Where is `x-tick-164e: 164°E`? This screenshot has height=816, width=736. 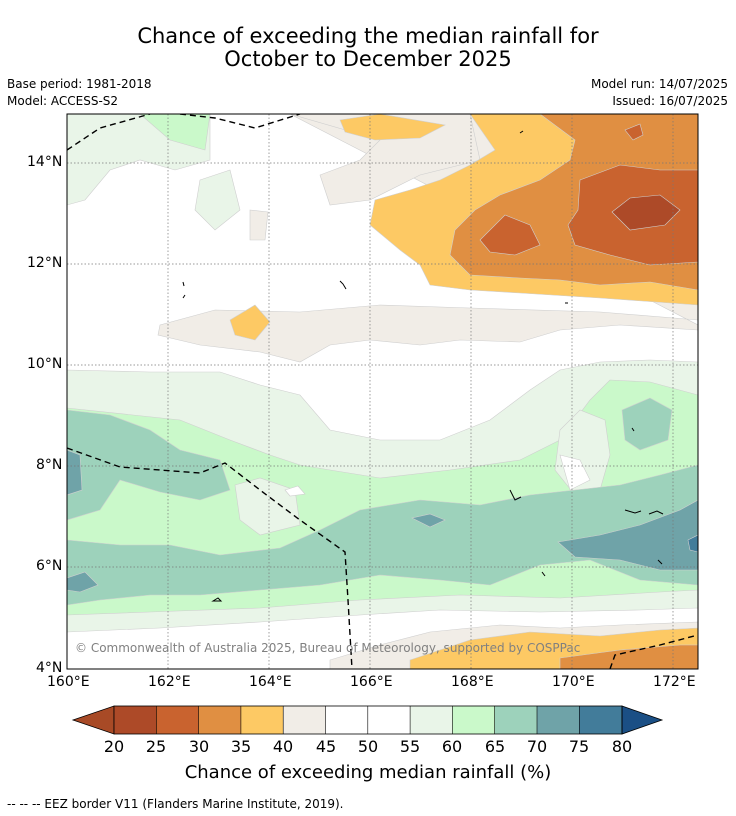
x-tick-164e: 164°E is located at coordinates (270, 682).